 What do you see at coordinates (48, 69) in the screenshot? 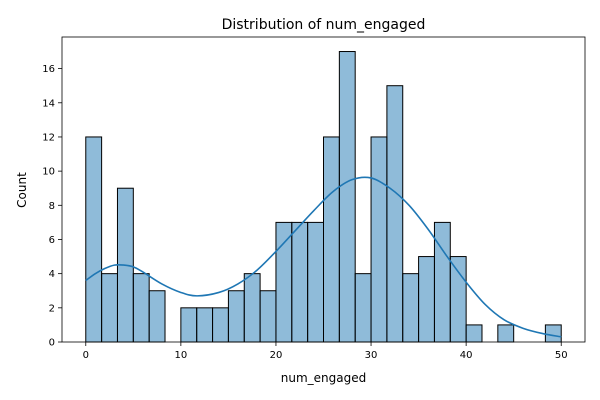
I see `y-tick-label-16: 16` at bounding box center [48, 69].